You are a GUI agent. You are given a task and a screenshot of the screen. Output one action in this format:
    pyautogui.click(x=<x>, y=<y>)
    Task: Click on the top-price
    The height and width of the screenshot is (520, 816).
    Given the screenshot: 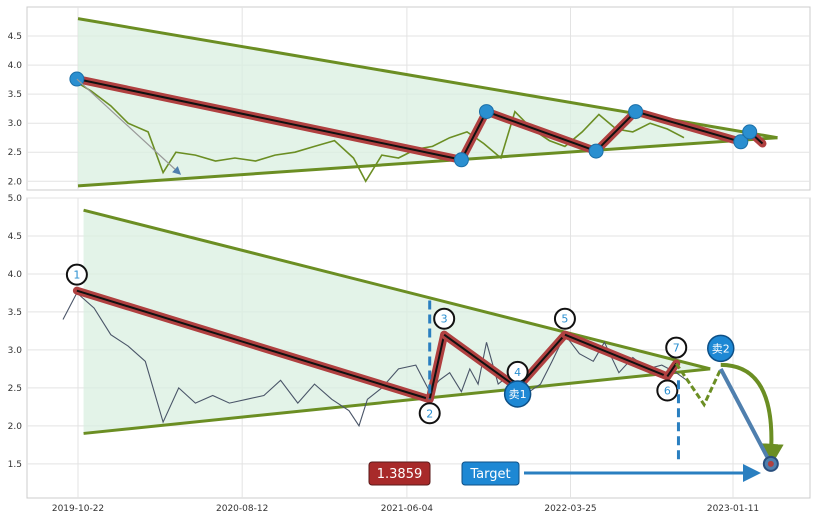 What is the action you would take?
    pyautogui.click(x=380, y=132)
    